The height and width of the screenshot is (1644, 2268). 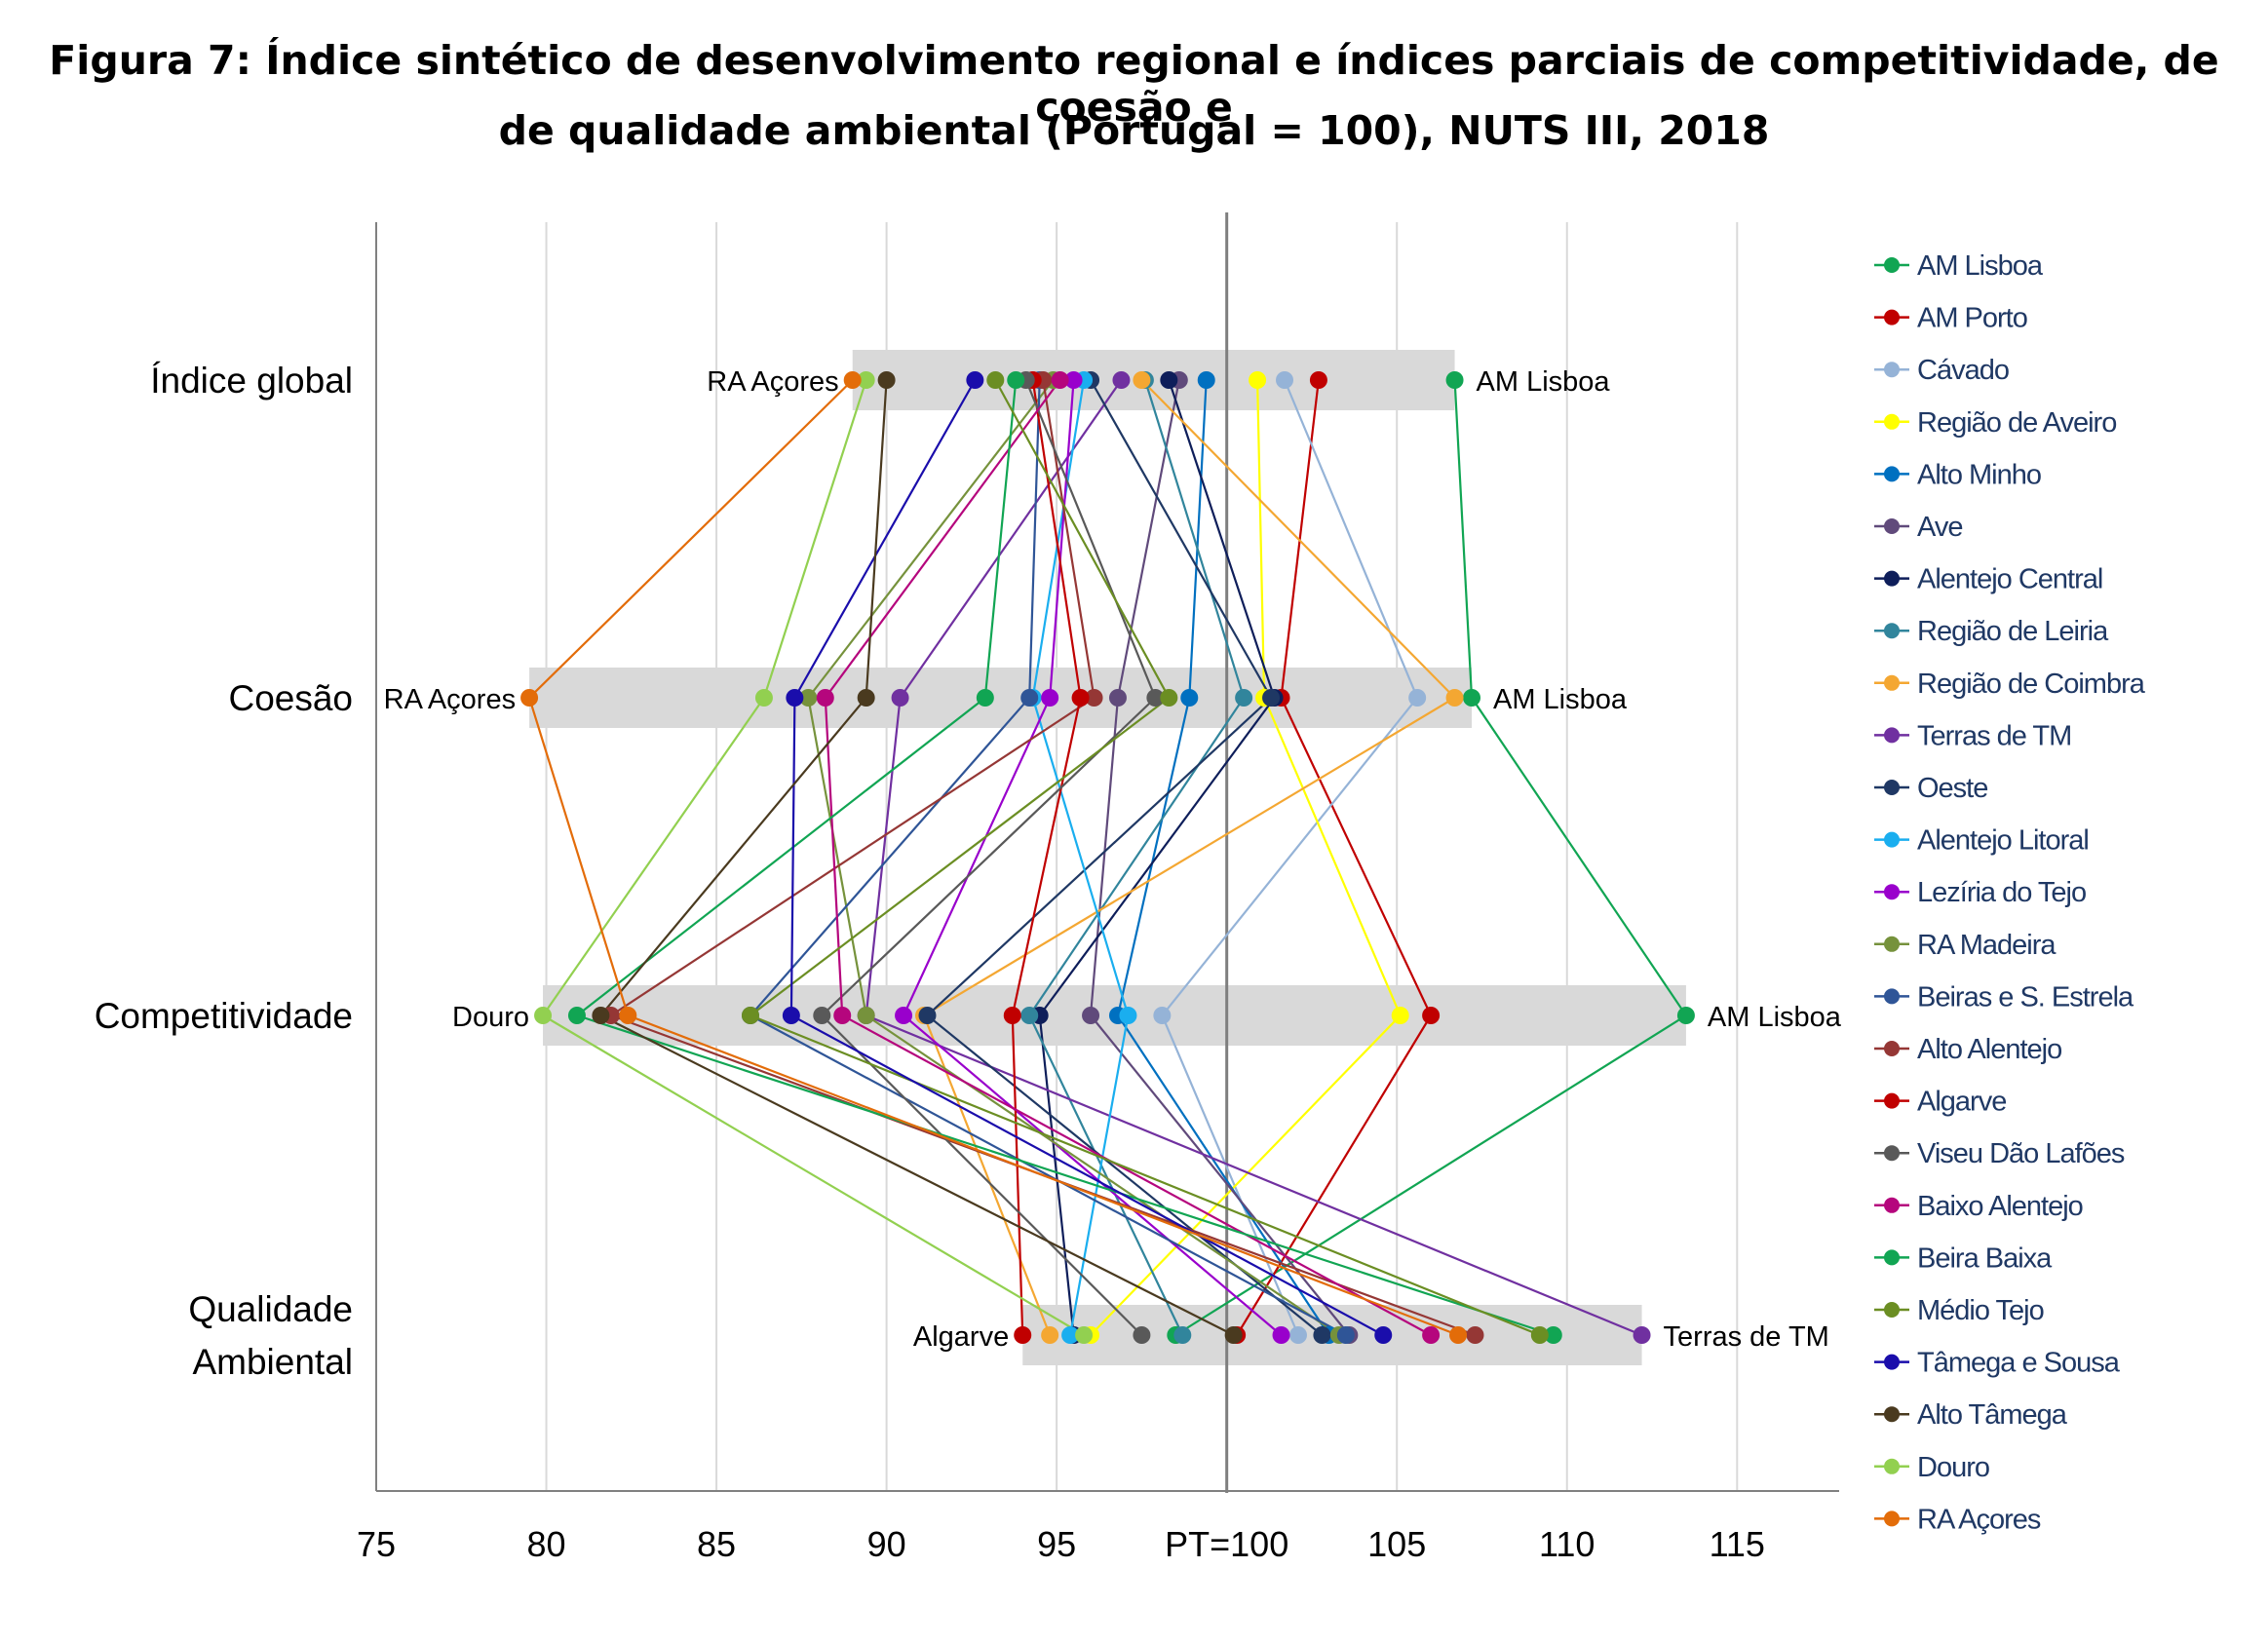 What do you see at coordinates (2021, 1154) in the screenshot?
I see `legend-label: Viseu Dão Lafões` at bounding box center [2021, 1154].